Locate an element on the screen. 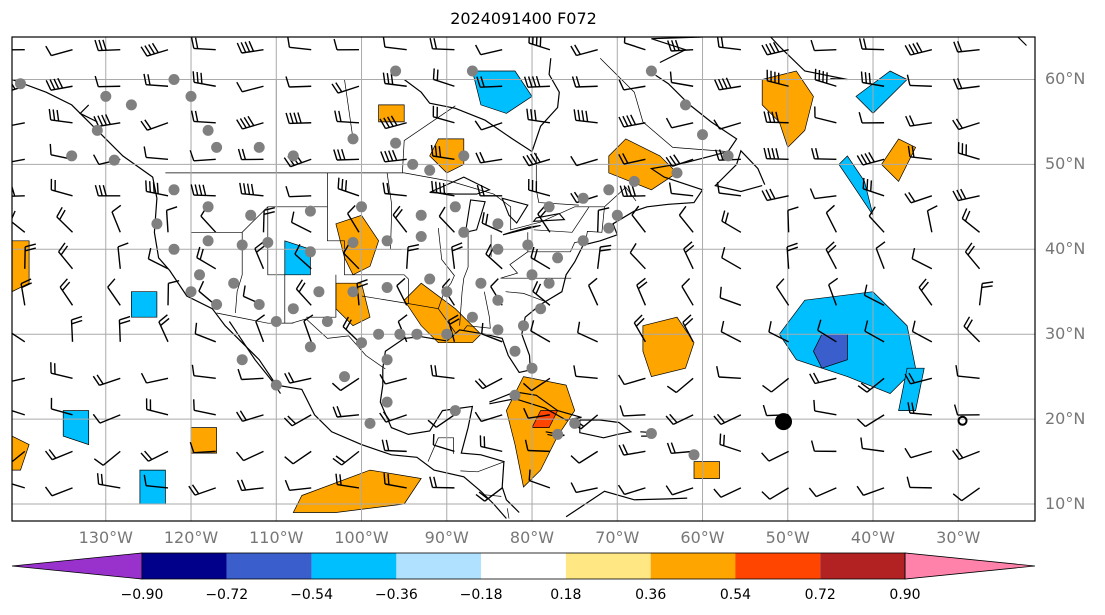  lat-label: 60°N is located at coordinates (1065, 79).